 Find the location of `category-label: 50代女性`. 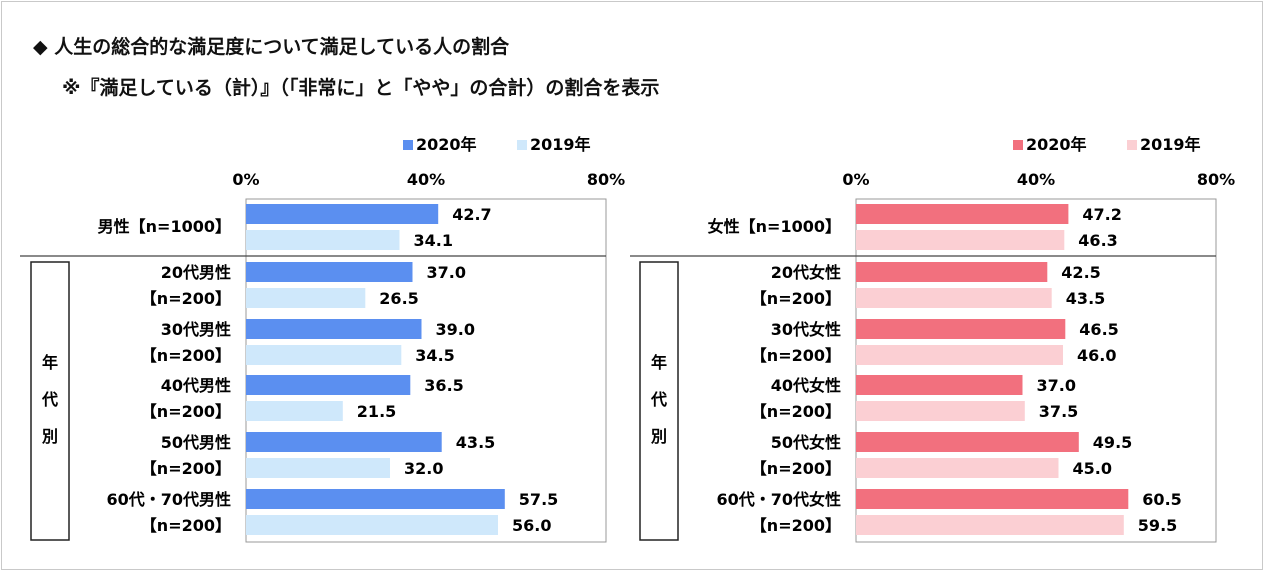

category-label: 50代女性 is located at coordinates (806, 442).